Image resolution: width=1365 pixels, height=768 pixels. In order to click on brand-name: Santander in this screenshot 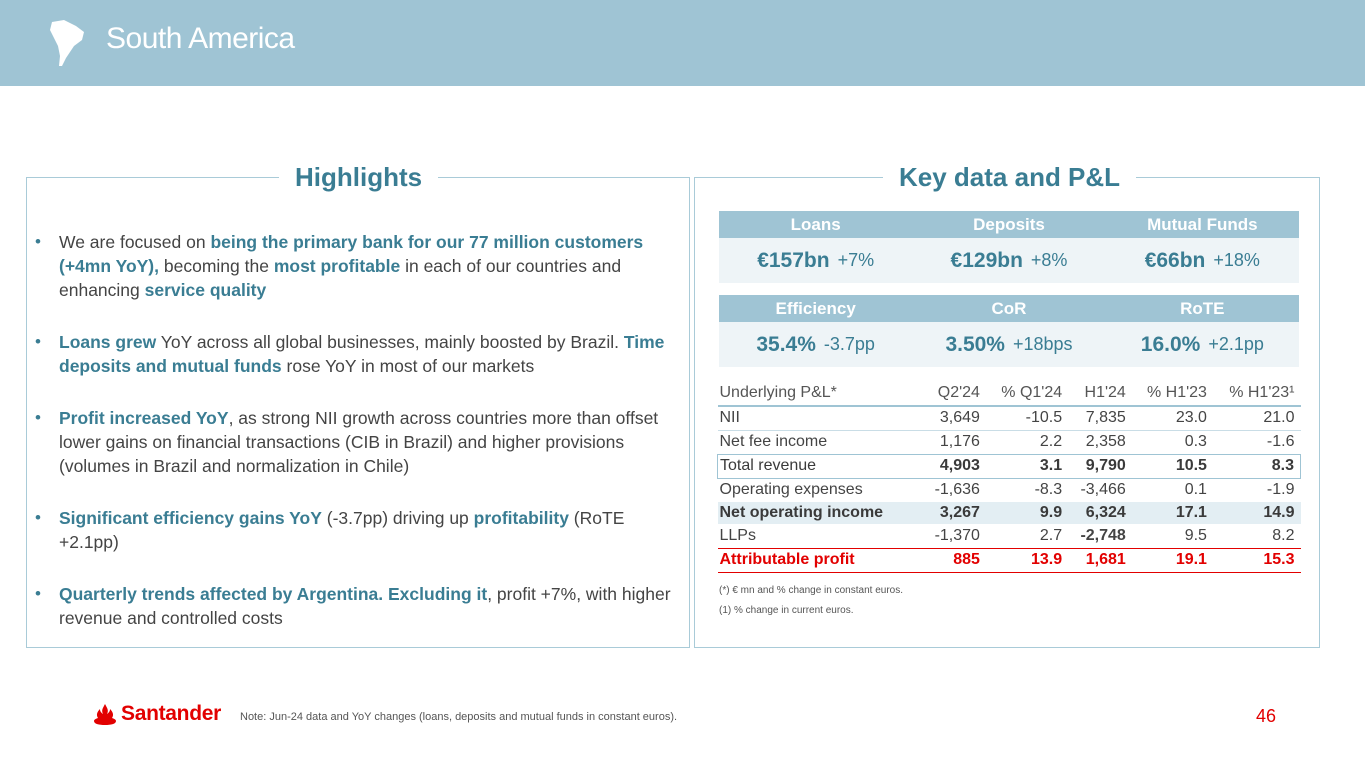, I will do `click(171, 713)`.